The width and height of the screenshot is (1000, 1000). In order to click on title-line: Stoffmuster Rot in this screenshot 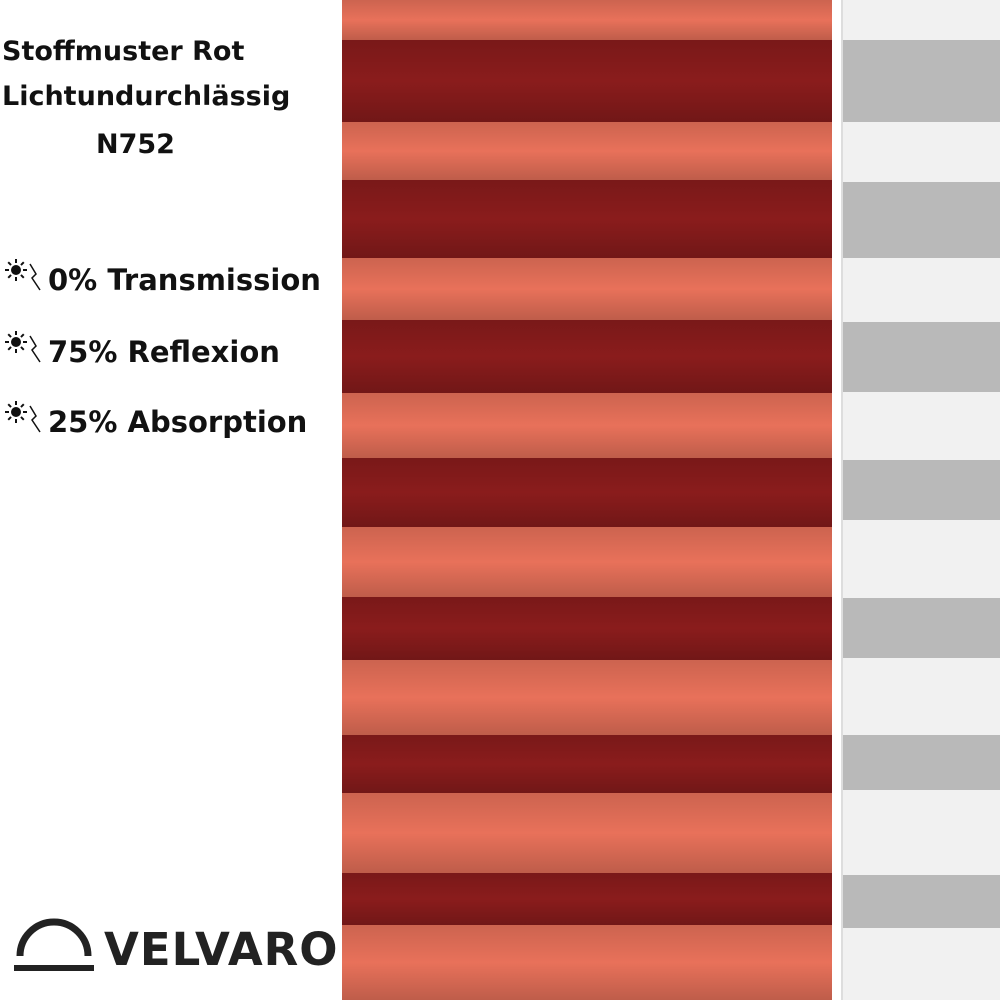, I will do `click(123, 51)`.